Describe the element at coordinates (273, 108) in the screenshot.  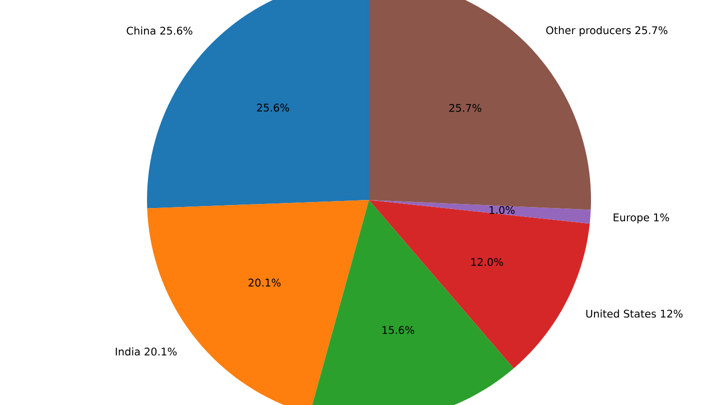
I see `data-label: 25.6%` at that location.